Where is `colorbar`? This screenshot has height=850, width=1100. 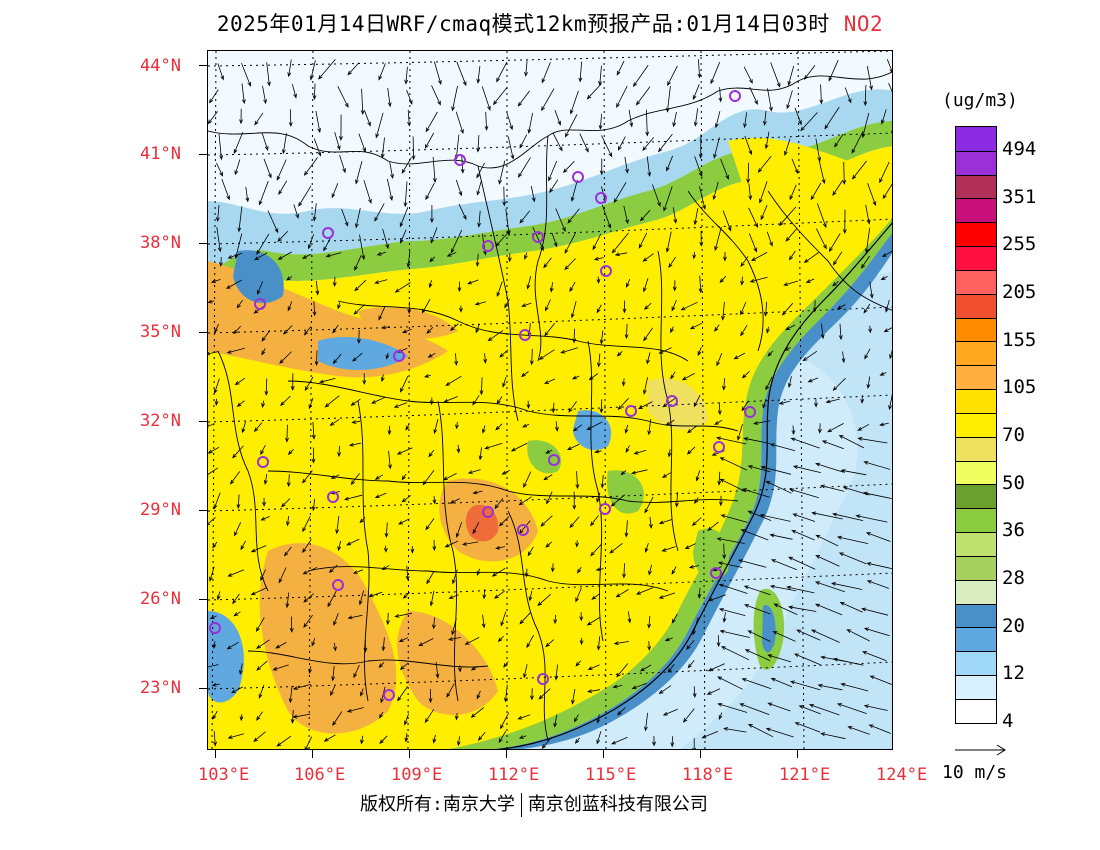
colorbar is located at coordinates (976, 425).